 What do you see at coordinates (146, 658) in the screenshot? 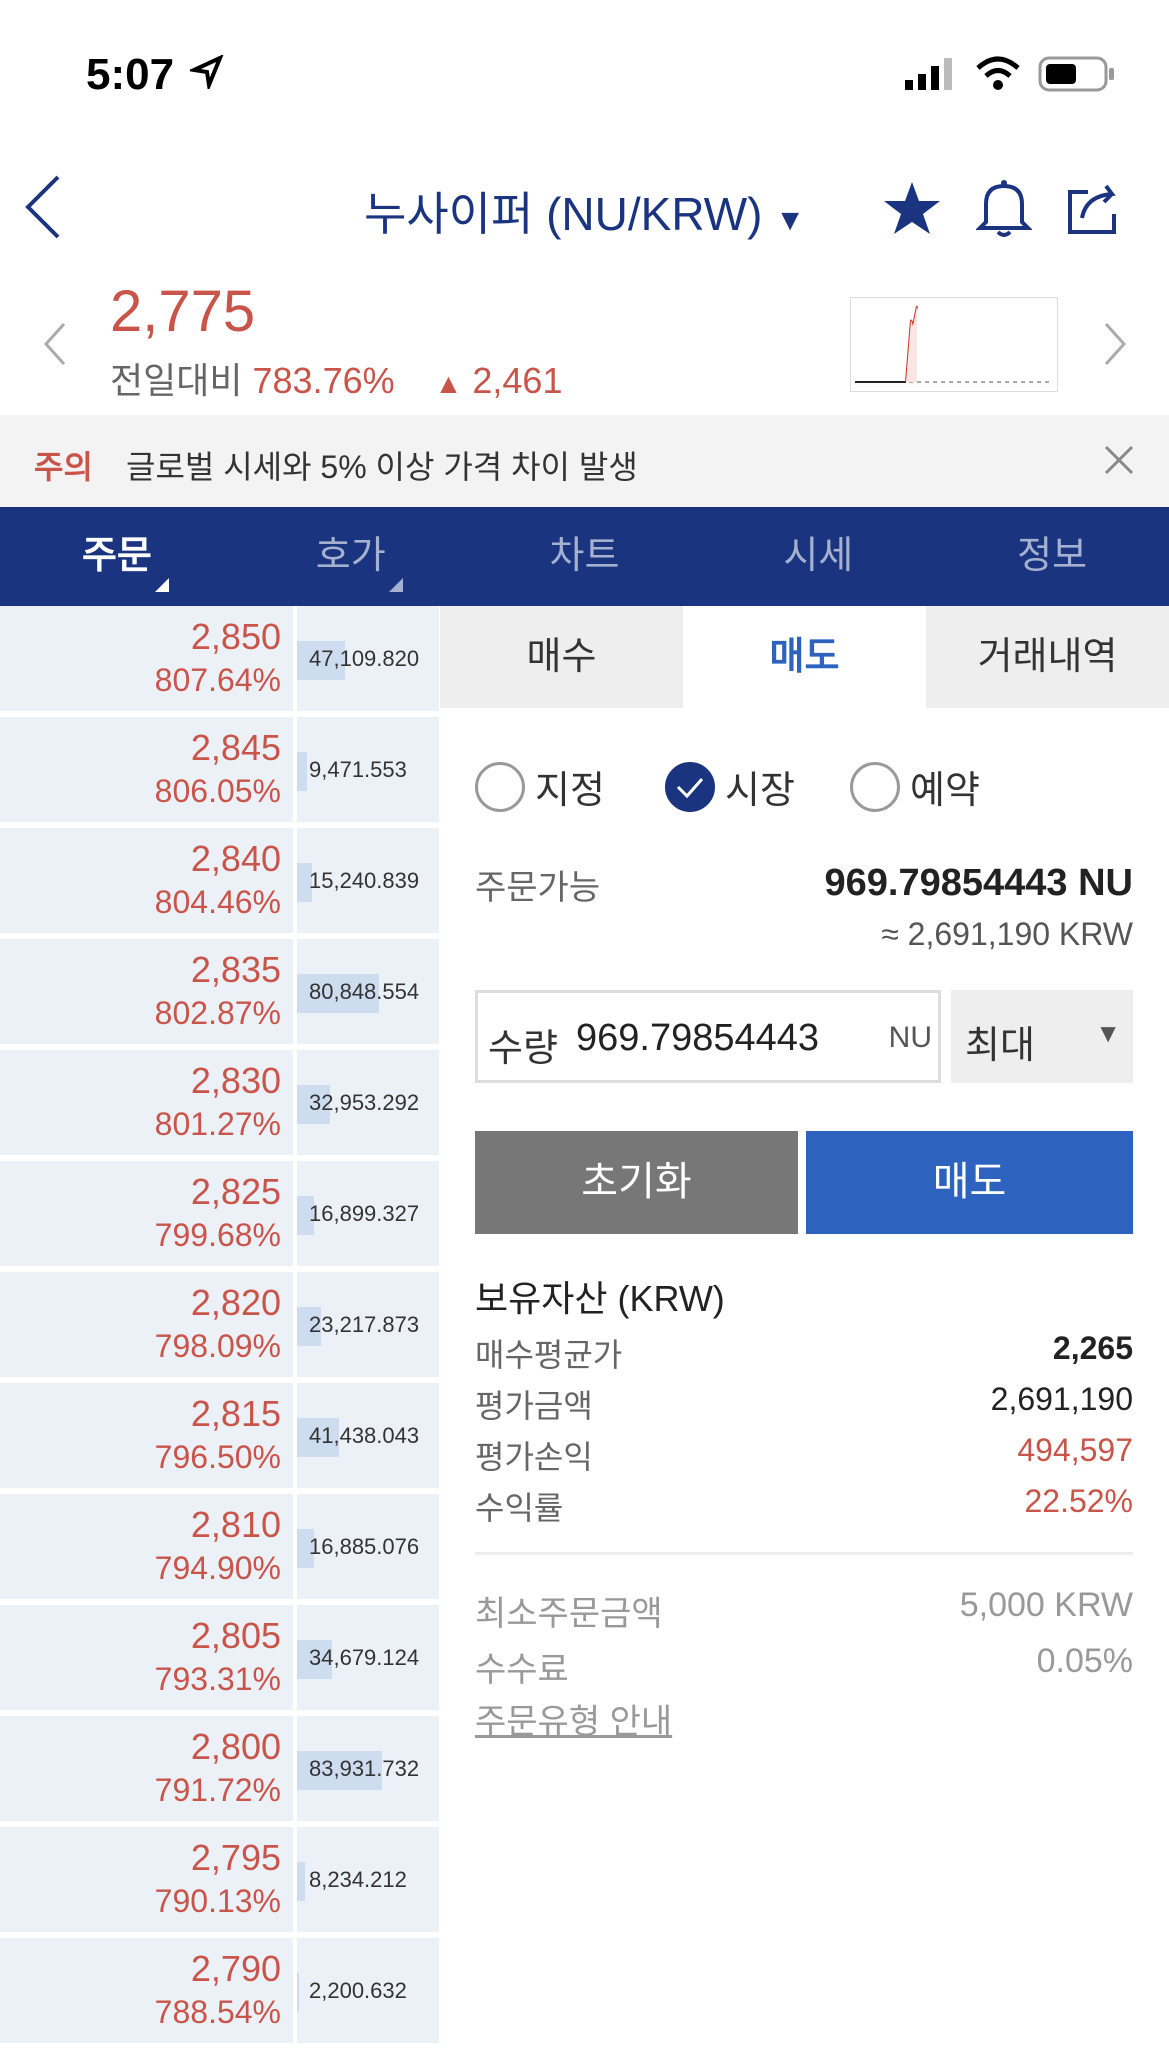
I see `price-cell: 2,850 807.64%` at bounding box center [146, 658].